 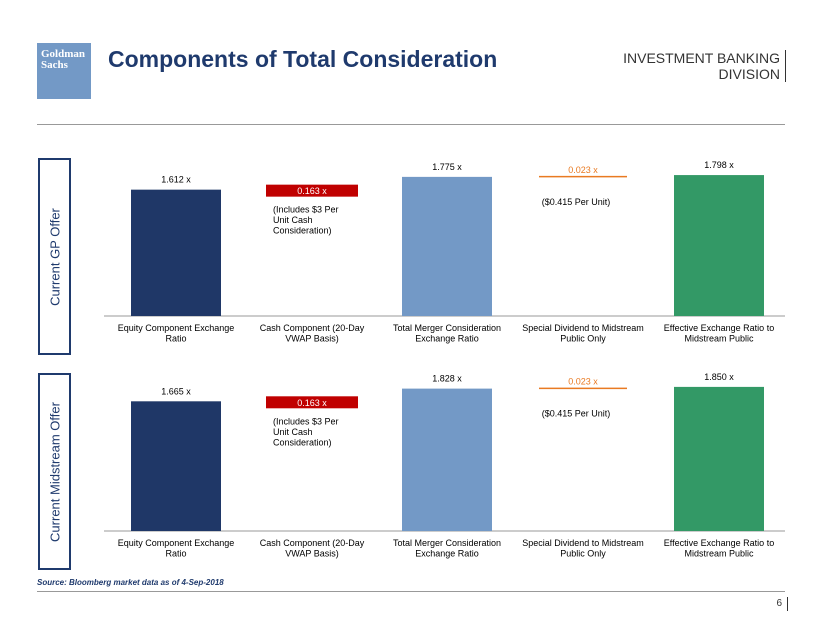 I want to click on division-line-2: DIVISION, so click(x=749, y=74).